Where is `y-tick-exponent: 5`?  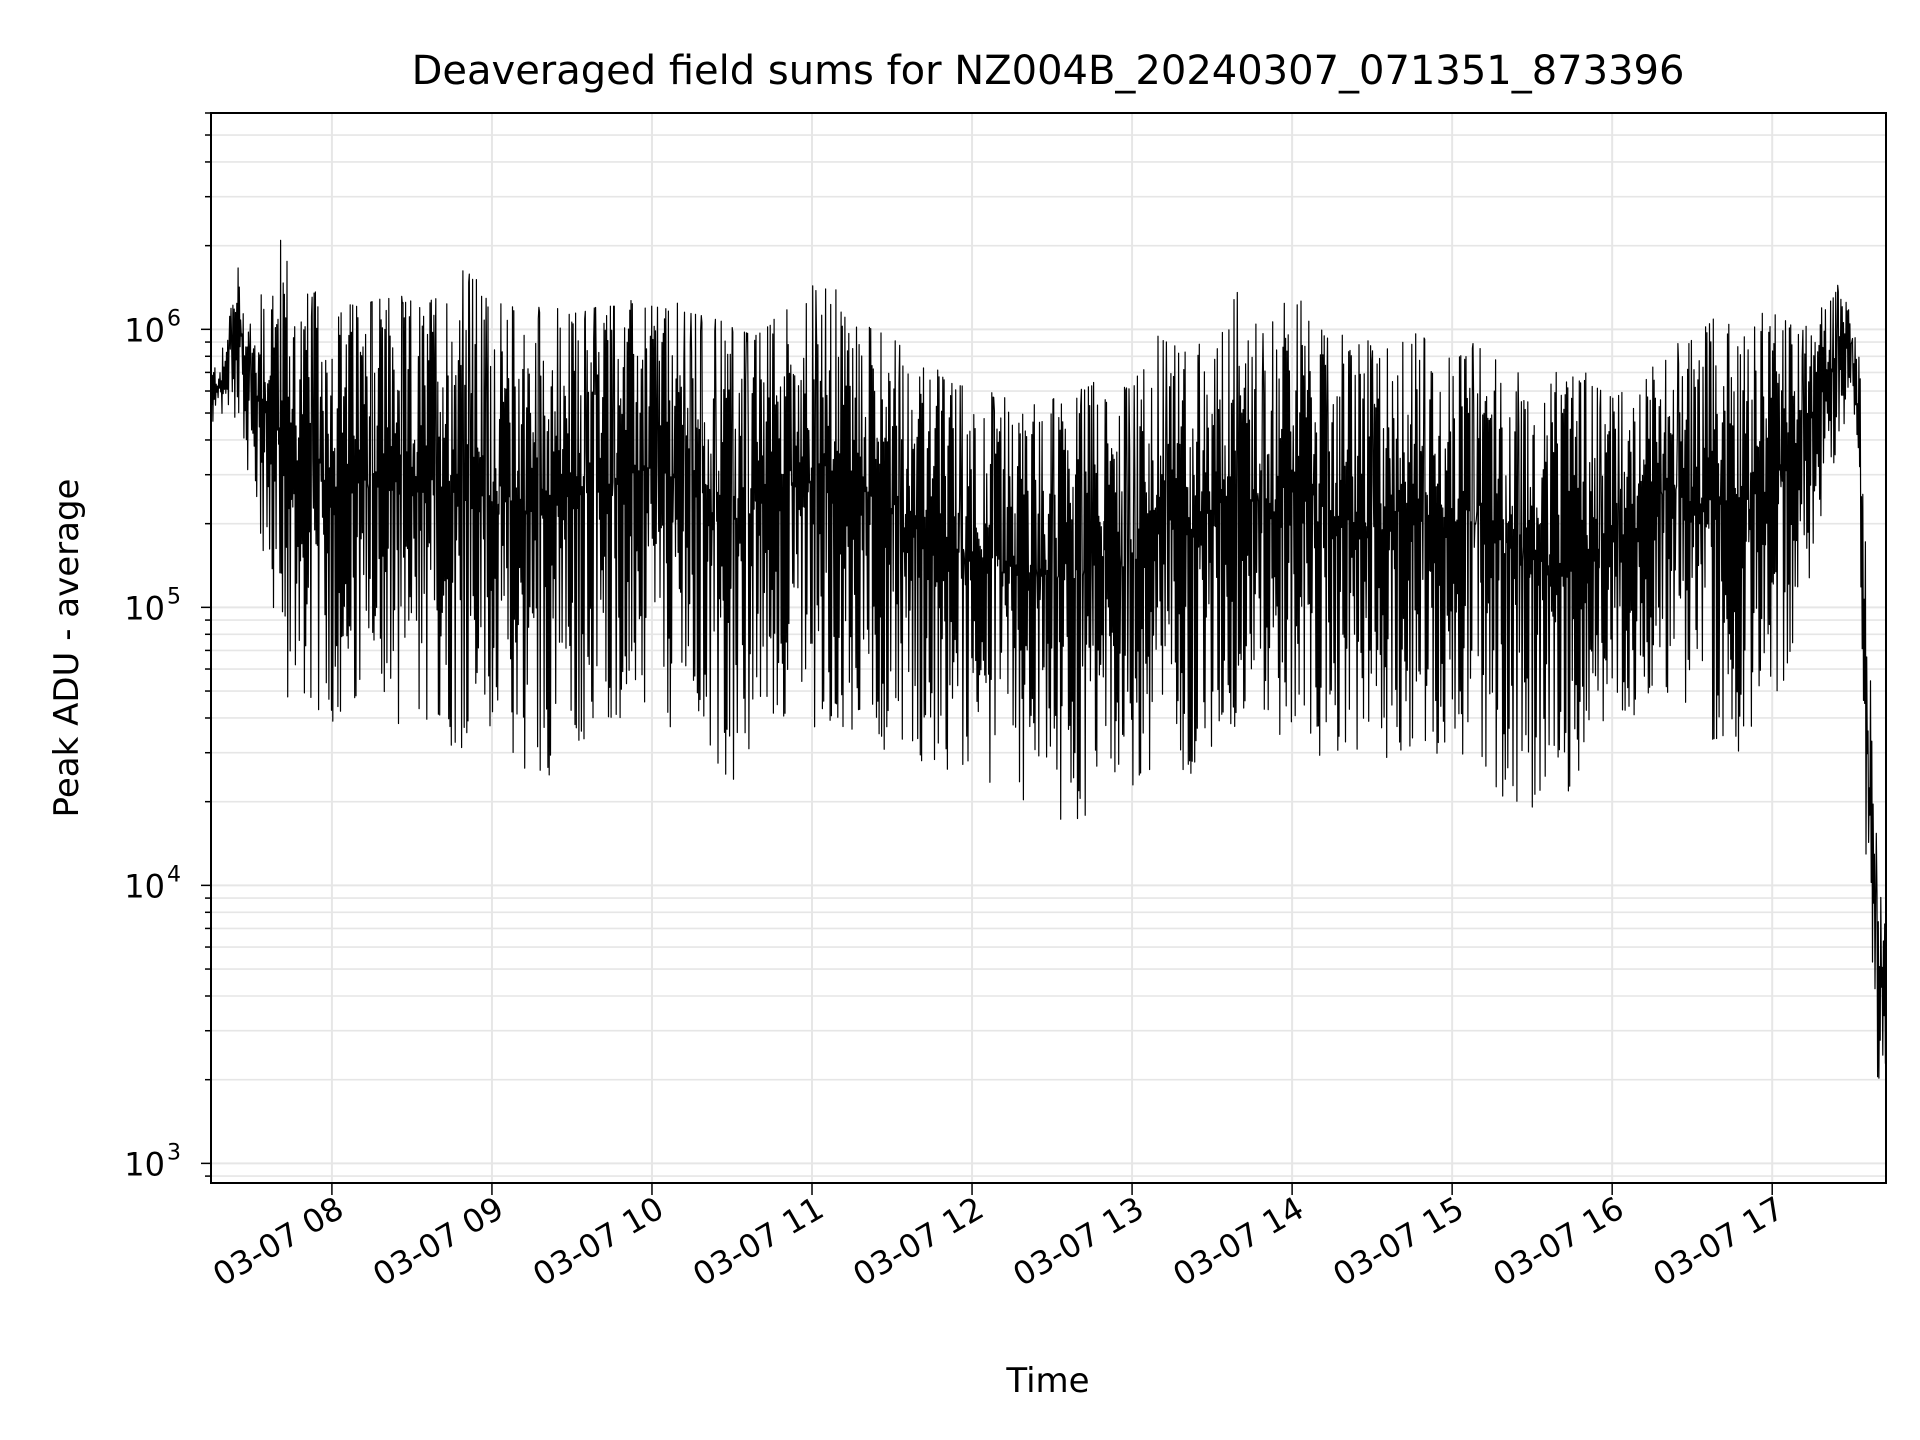
y-tick-exponent: 5 is located at coordinates (174, 596).